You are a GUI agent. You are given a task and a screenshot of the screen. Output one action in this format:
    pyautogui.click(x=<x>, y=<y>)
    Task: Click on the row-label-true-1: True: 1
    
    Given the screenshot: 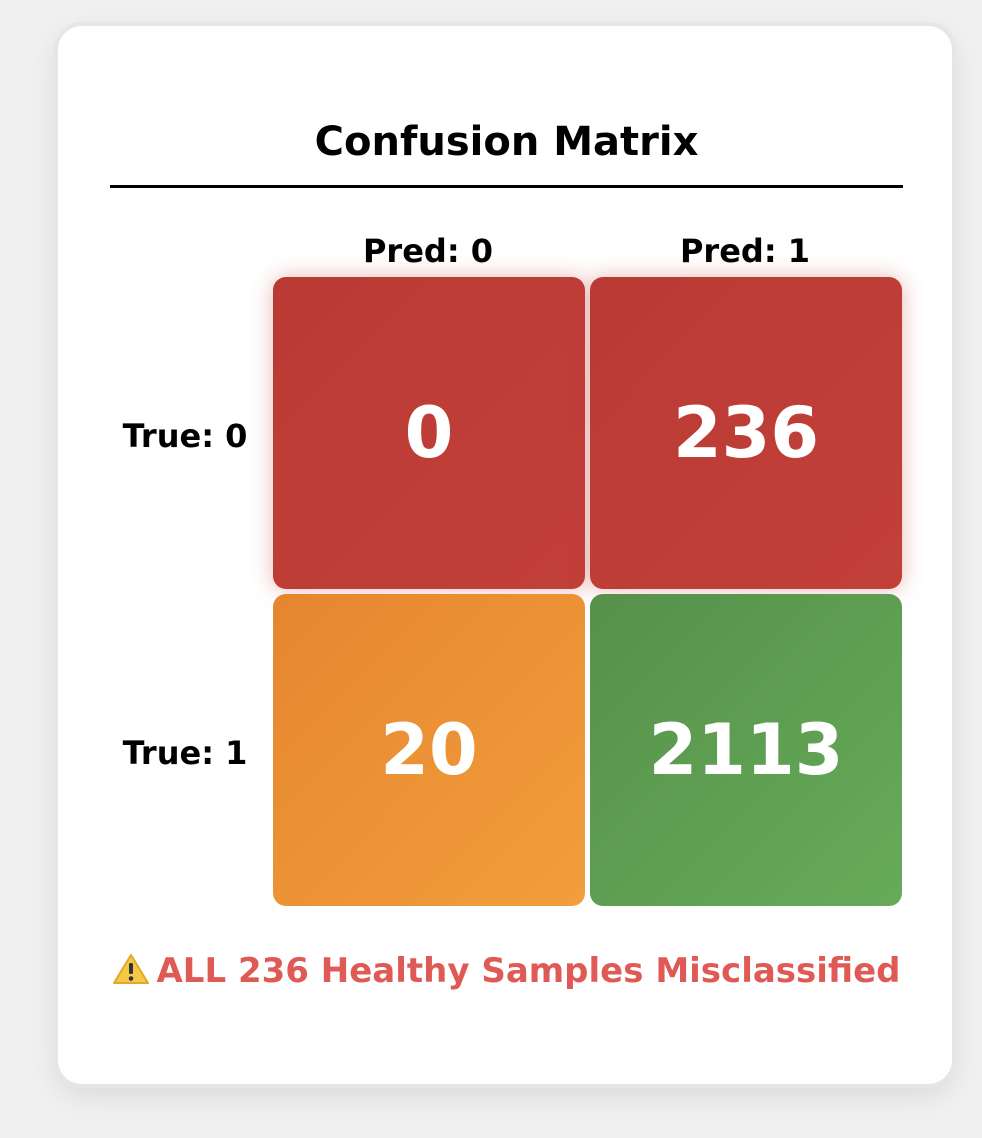 What is the action you would take?
    pyautogui.click(x=185, y=753)
    